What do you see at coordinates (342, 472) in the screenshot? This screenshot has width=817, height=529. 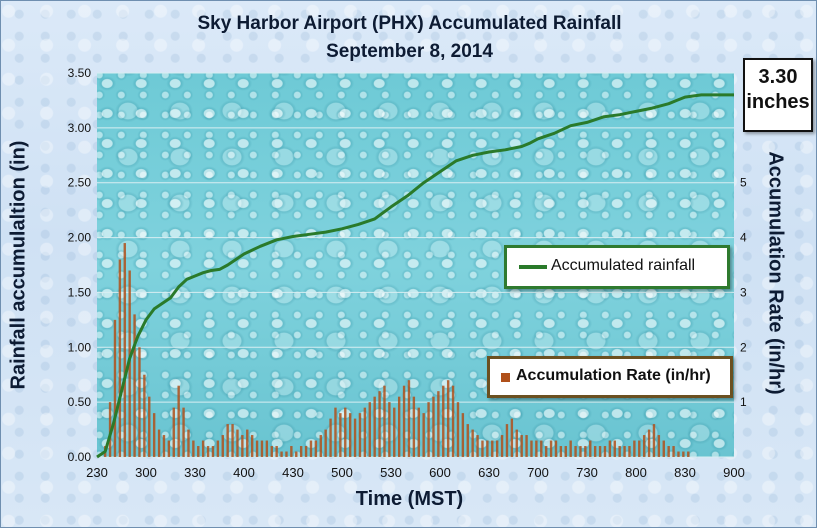 I see `x-tick-label: 500` at bounding box center [342, 472].